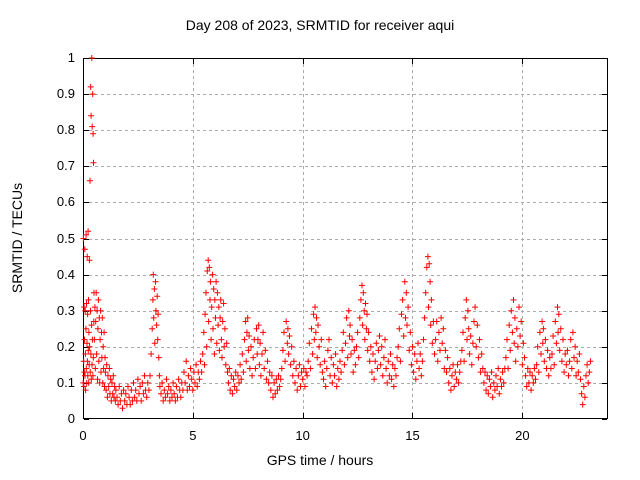 Image resolution: width=640 pixels, height=480 pixels. Describe the element at coordinates (65, 346) in the screenshot. I see `y-tick-label: 0.2` at that location.